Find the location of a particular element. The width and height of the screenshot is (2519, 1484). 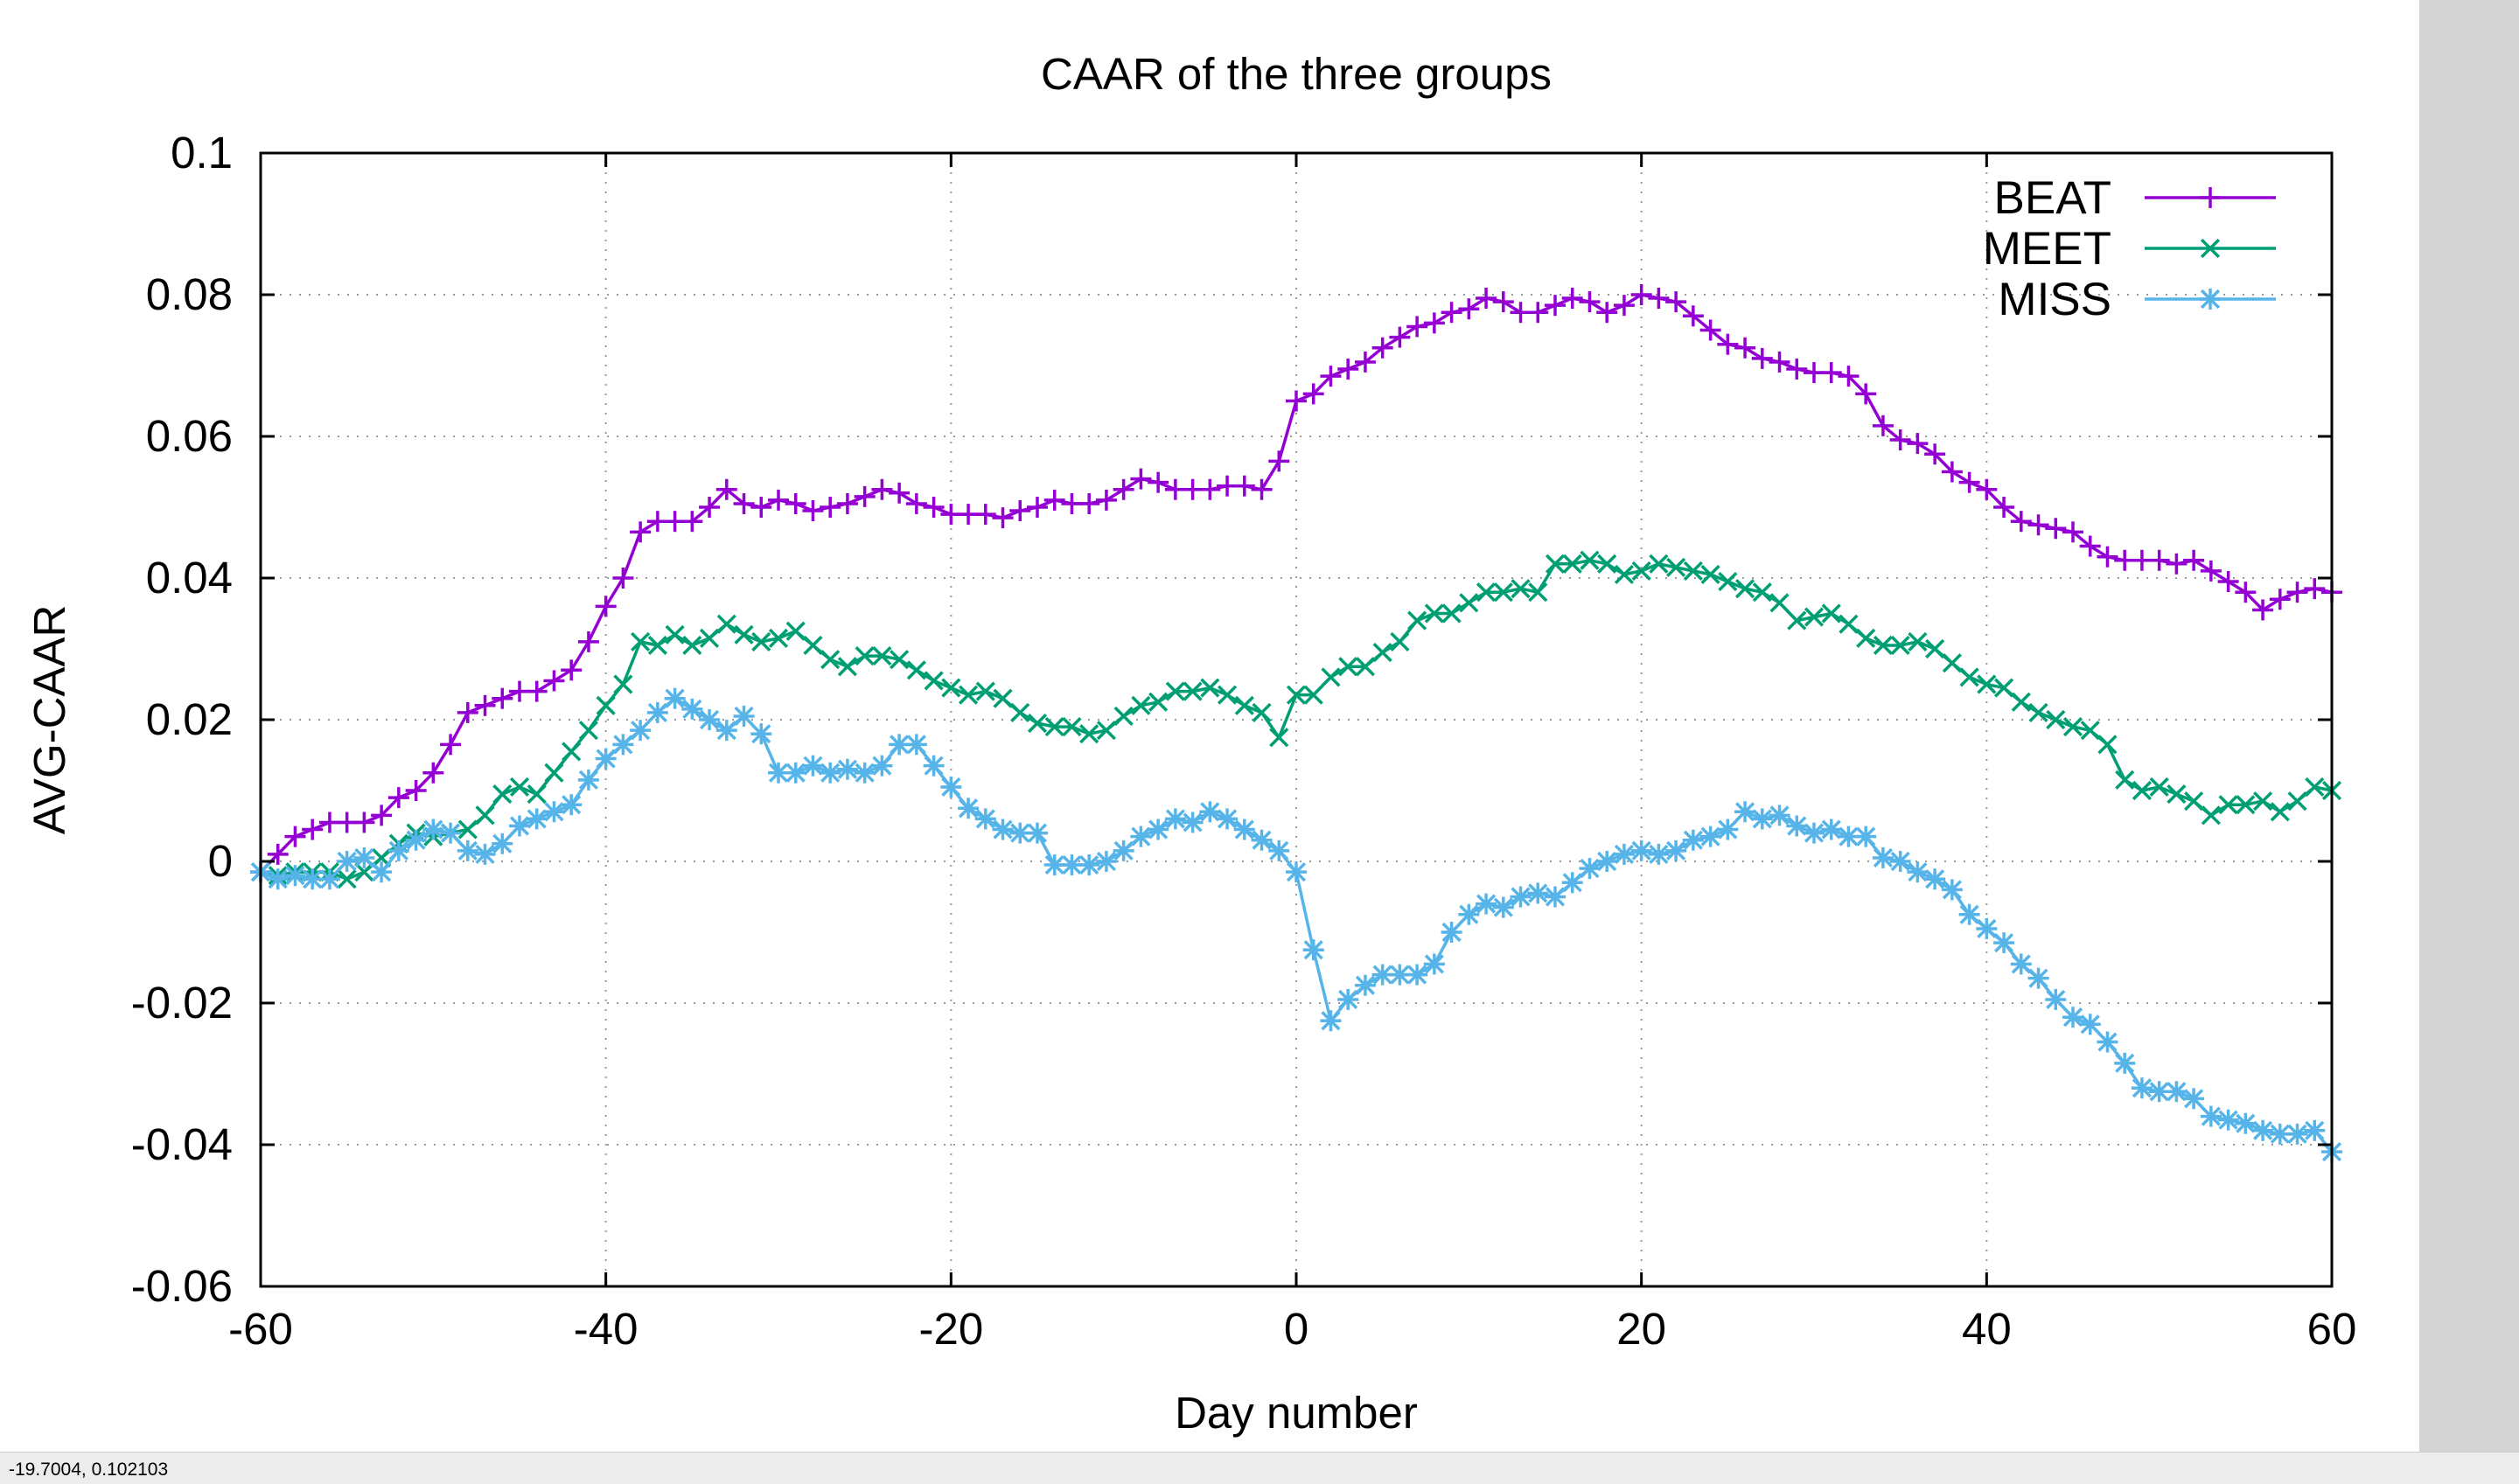

y-tick-label: 0.08 is located at coordinates (189, 294).